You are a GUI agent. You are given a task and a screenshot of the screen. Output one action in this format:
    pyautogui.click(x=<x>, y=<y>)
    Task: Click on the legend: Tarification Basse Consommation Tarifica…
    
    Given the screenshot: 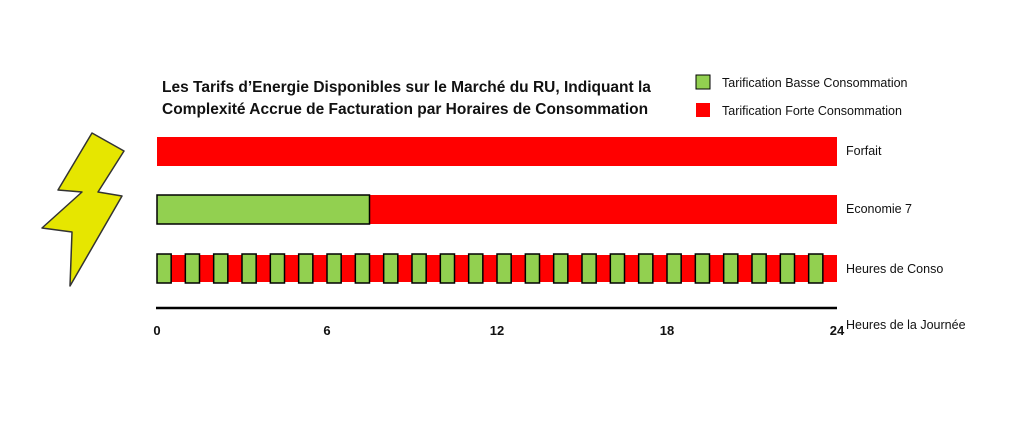 What is the action you would take?
    pyautogui.click(x=801, y=96)
    